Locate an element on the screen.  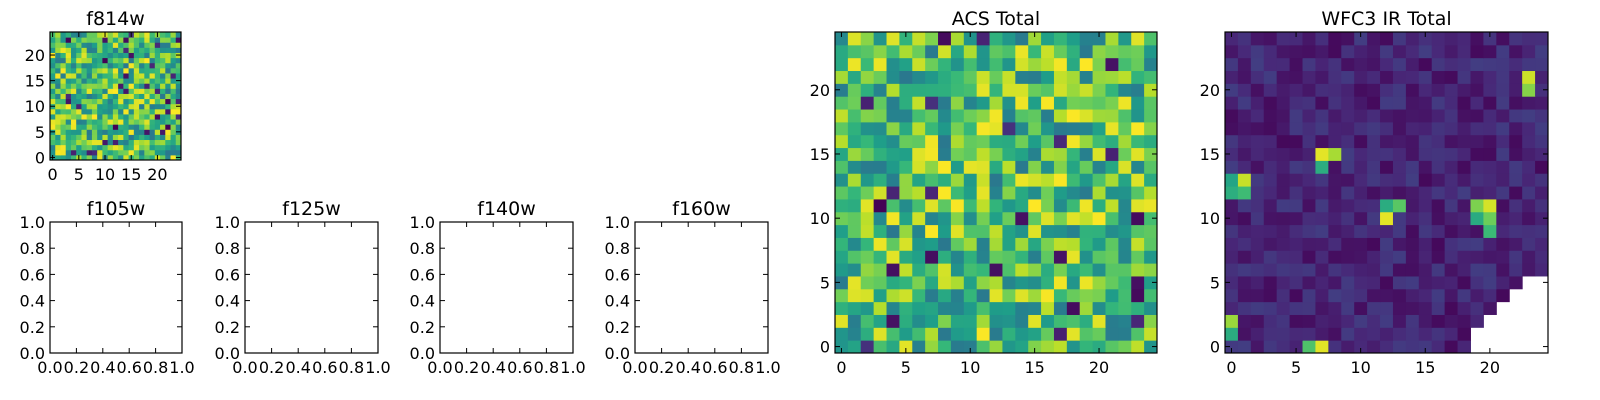
y-tick-label: 0.4 is located at coordinates (227, 301).